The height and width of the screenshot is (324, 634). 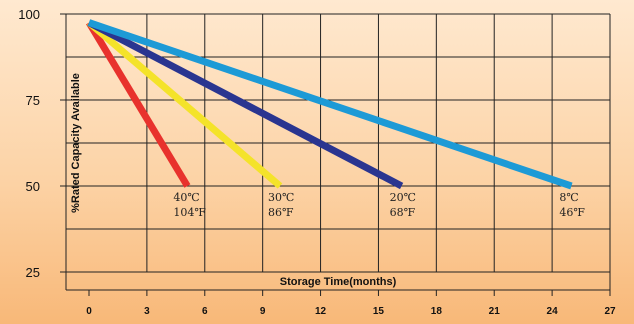 What do you see at coordinates (568, 197) in the screenshot?
I see `series-label-3-line1: 8℃` at bounding box center [568, 197].